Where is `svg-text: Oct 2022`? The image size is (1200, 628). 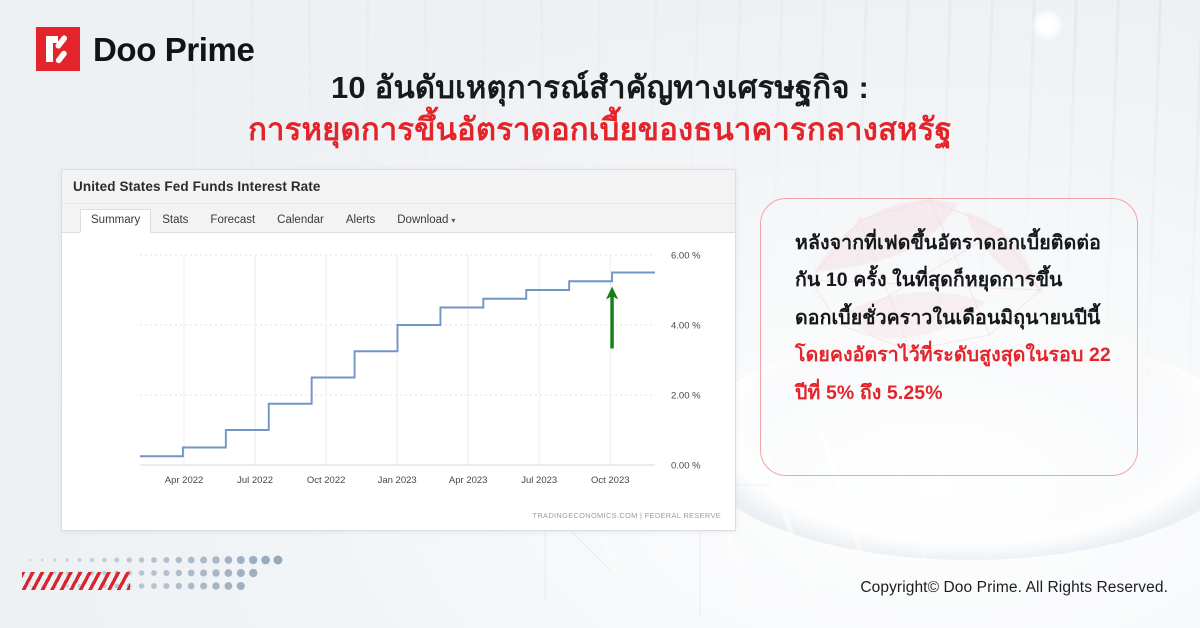 svg-text: Oct 2022 is located at coordinates (326, 480).